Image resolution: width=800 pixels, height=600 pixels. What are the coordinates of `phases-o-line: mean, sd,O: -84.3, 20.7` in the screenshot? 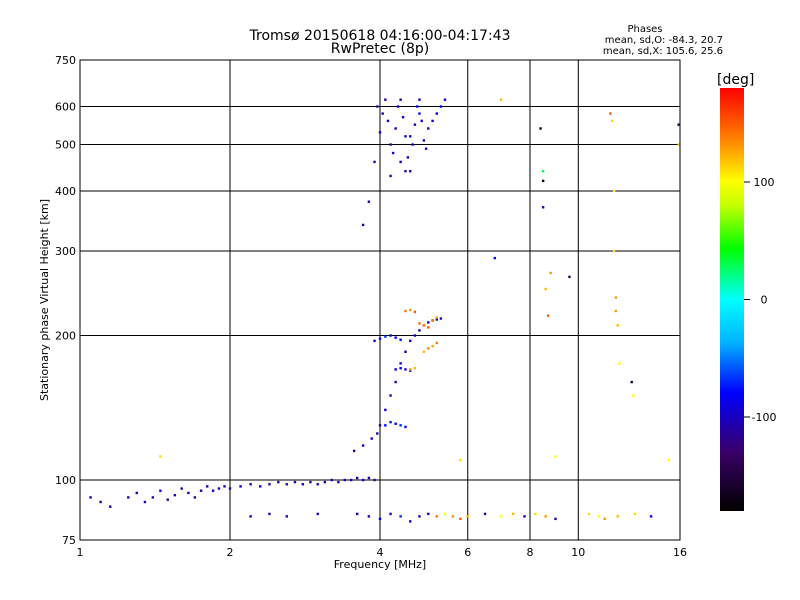 It's located at (664, 40).